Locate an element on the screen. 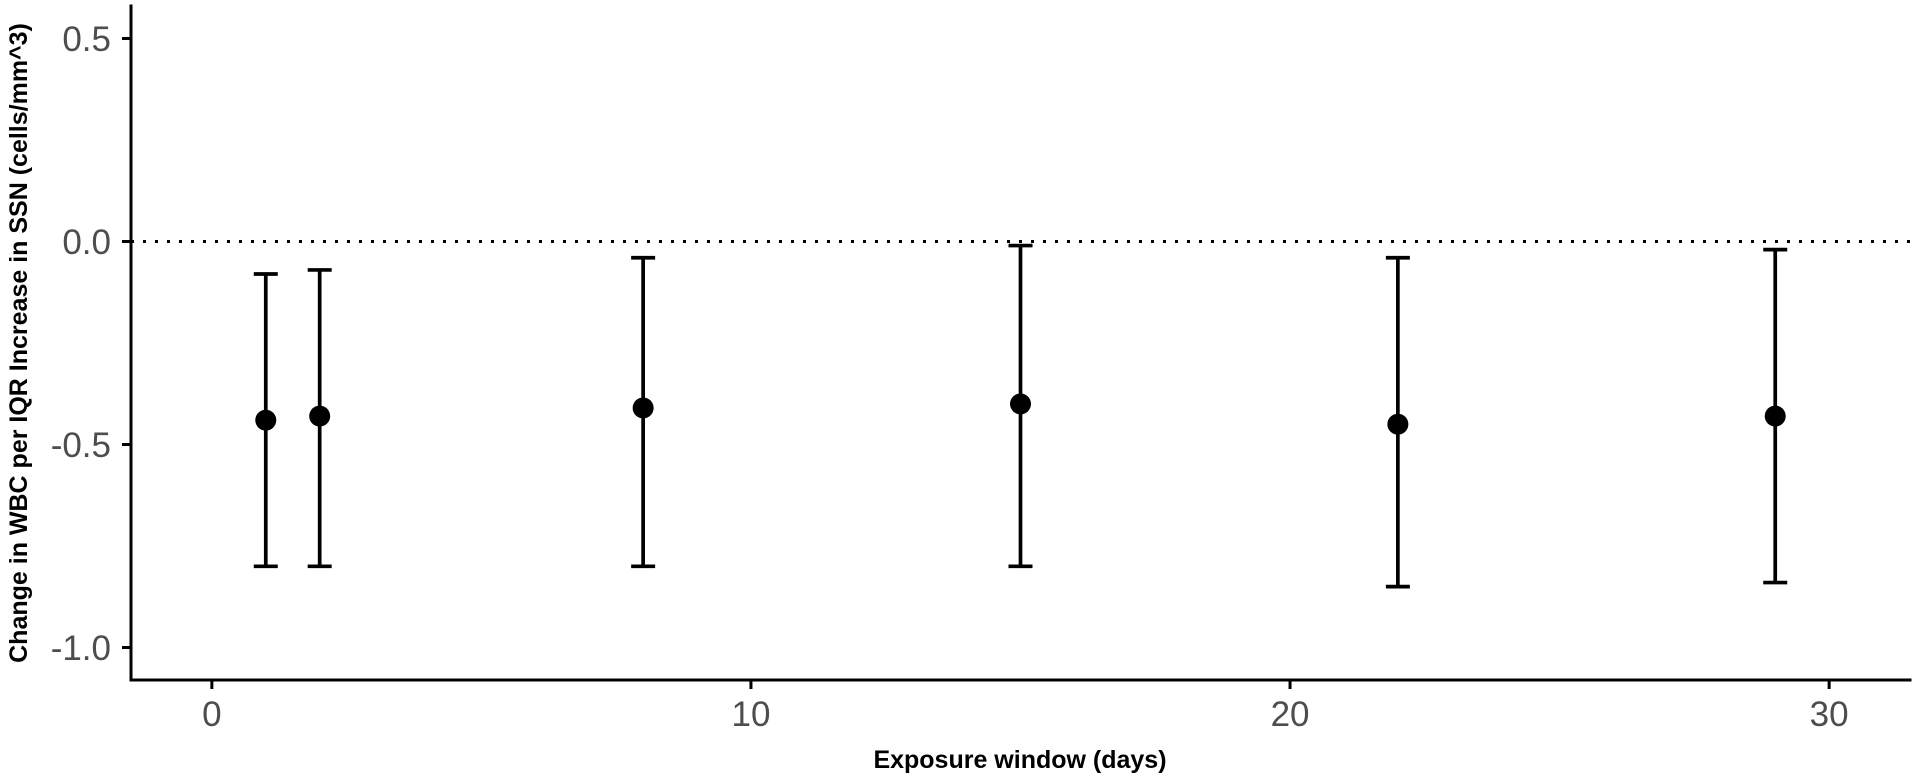  x-axis-tick-label: 20 is located at coordinates (1290, 714).